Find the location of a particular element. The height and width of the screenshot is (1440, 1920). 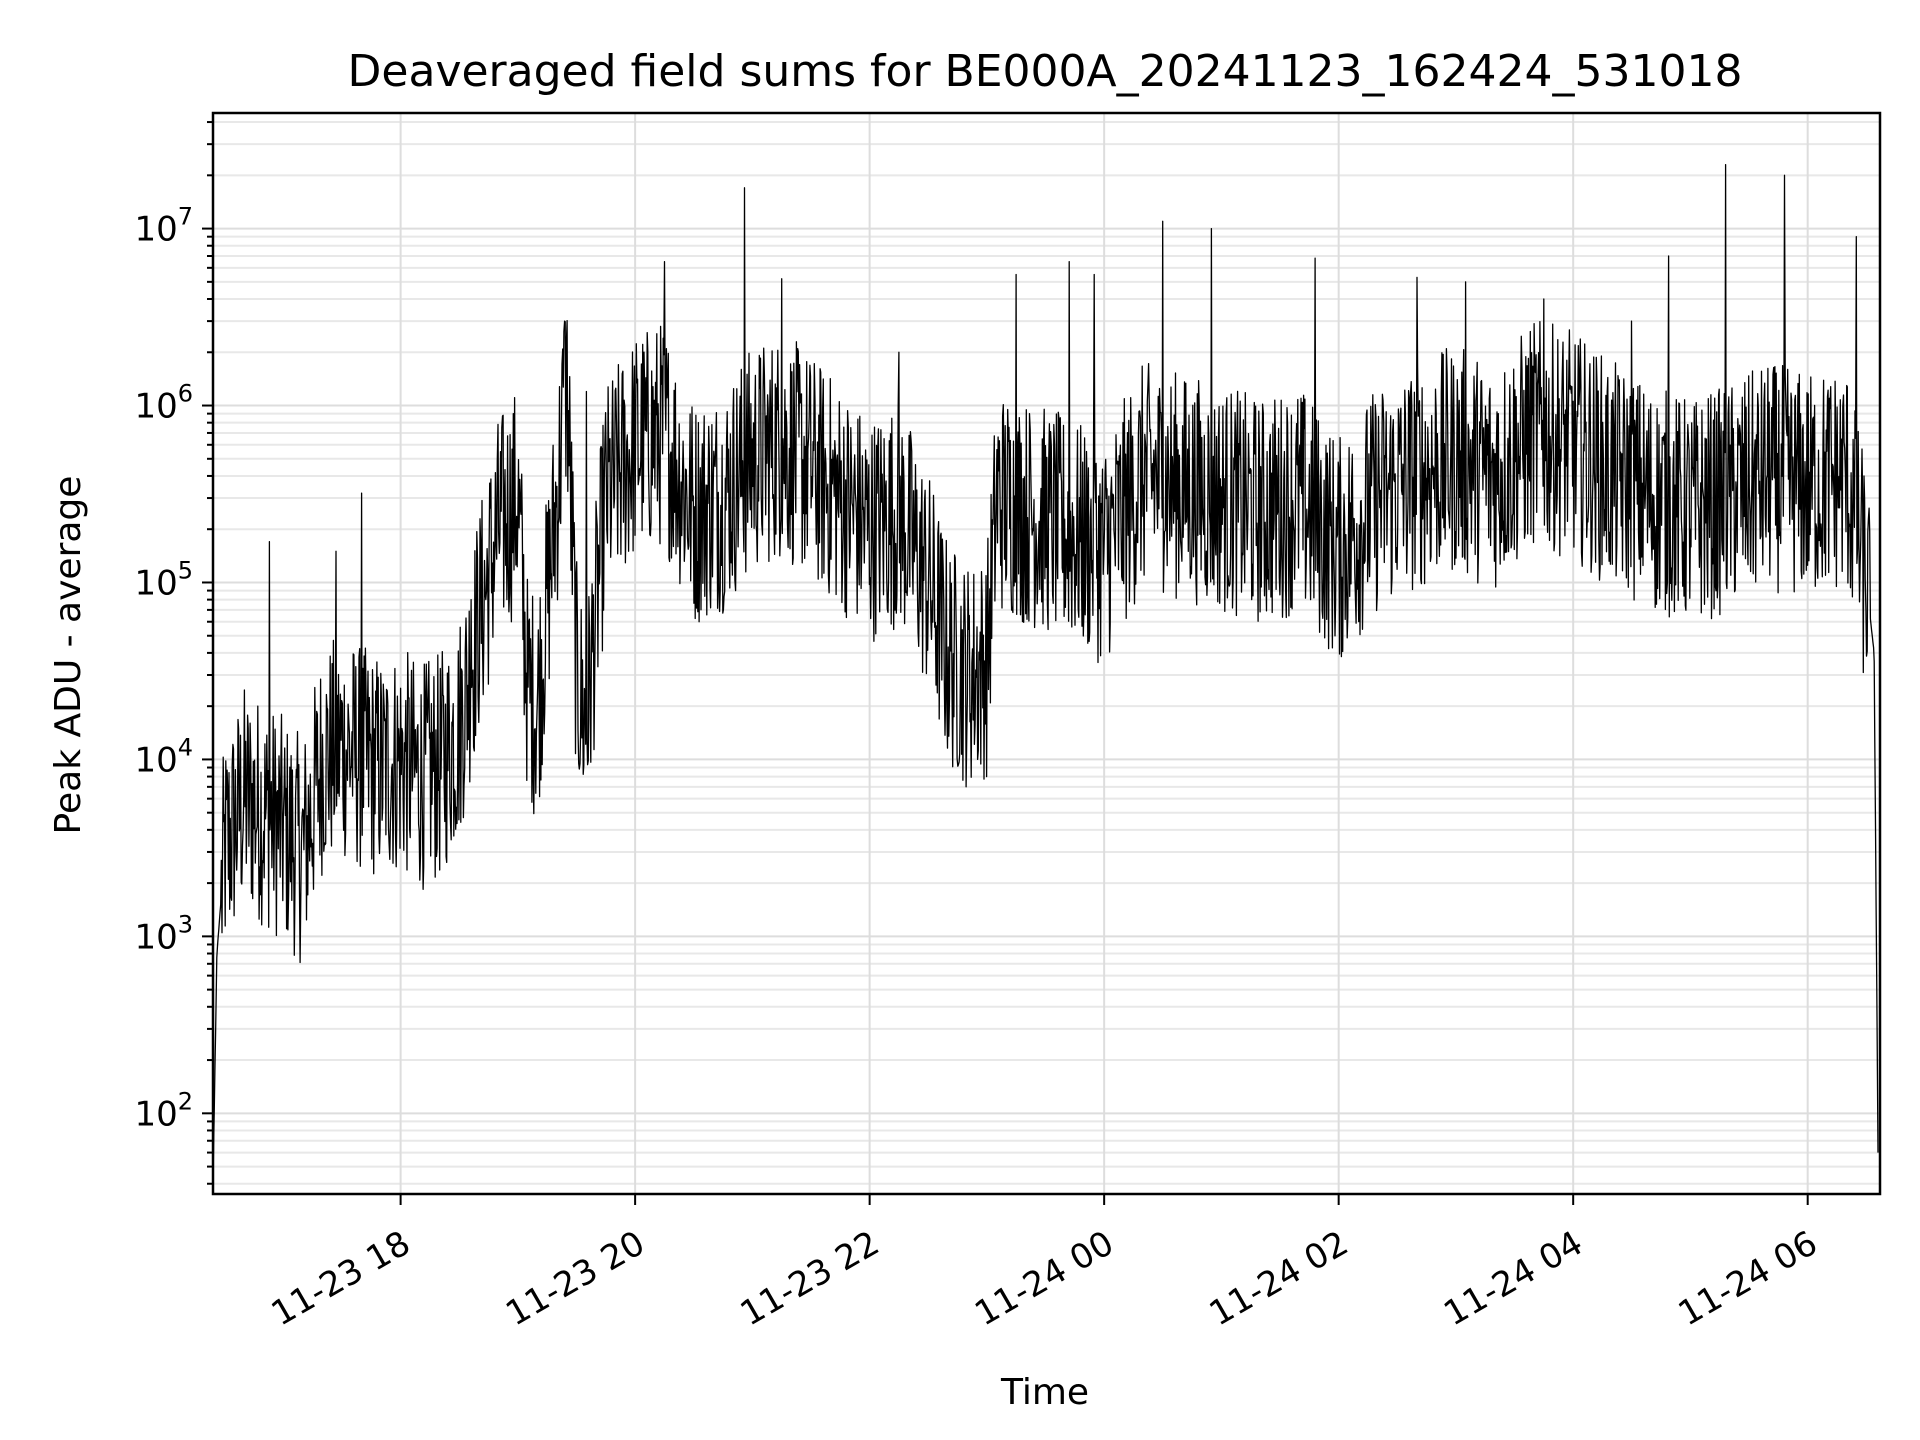

y-tick-label: 10⁵ is located at coordinates (163, 579).